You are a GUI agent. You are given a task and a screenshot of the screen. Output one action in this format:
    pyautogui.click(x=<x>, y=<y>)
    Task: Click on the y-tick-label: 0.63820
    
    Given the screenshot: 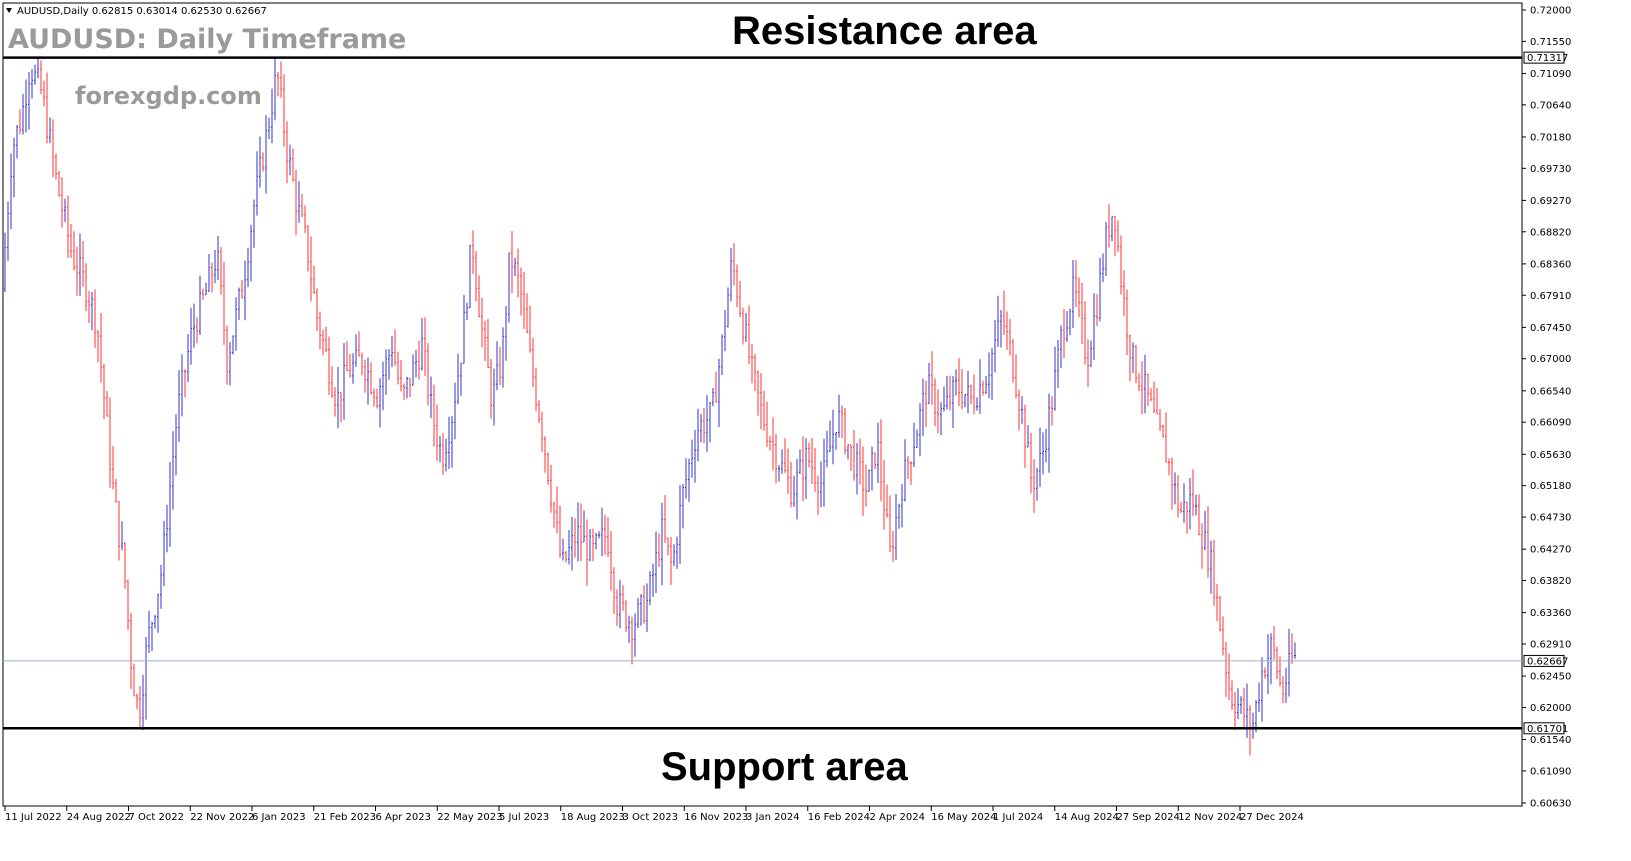 What is the action you would take?
    pyautogui.click(x=1550, y=581)
    